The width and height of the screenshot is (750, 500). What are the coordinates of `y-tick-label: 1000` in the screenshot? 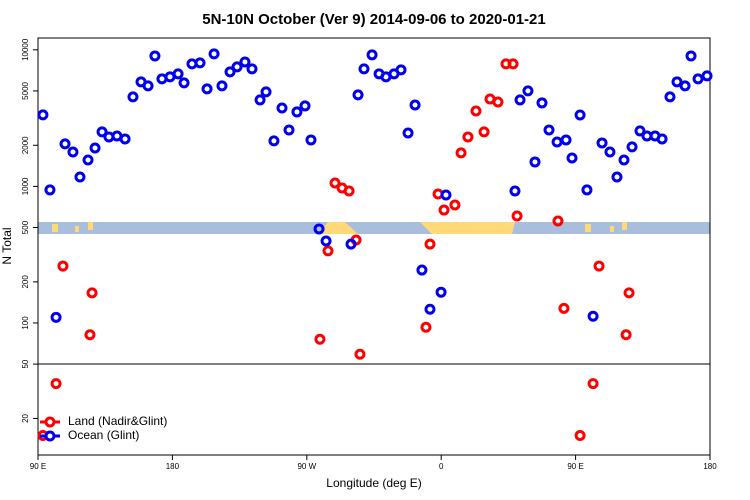 It's located at (25, 186).